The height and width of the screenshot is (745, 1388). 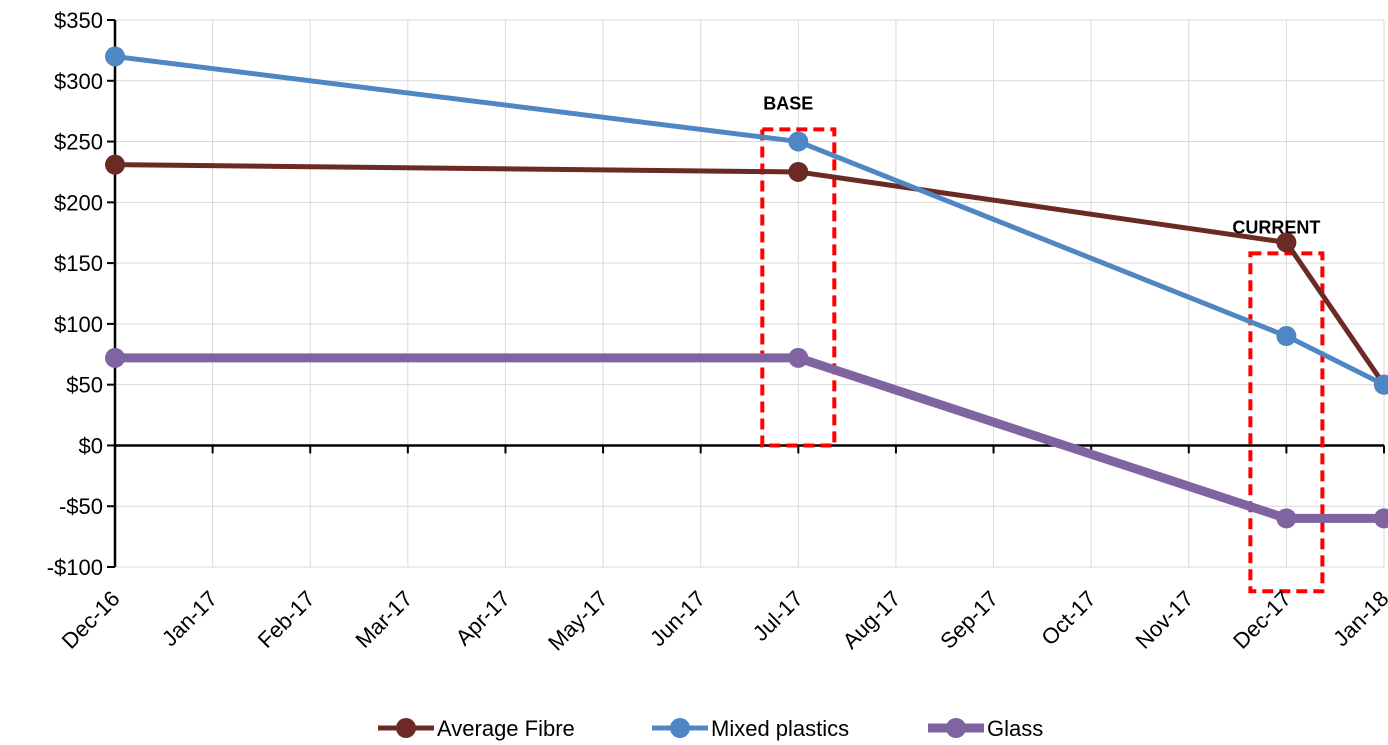 What do you see at coordinates (788, 103) in the screenshot?
I see `annotation-label: BASE` at bounding box center [788, 103].